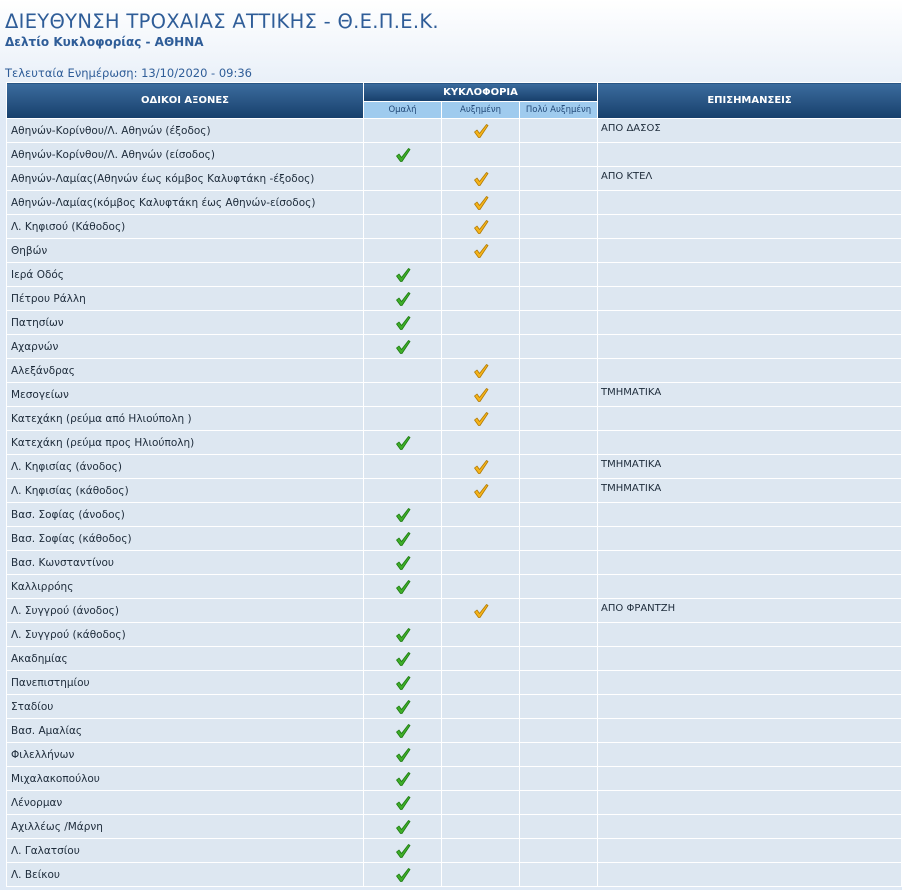  What do you see at coordinates (185, 514) in the screenshot?
I see `road-name: Βασ. Σοφίας (άνοδος)` at bounding box center [185, 514].